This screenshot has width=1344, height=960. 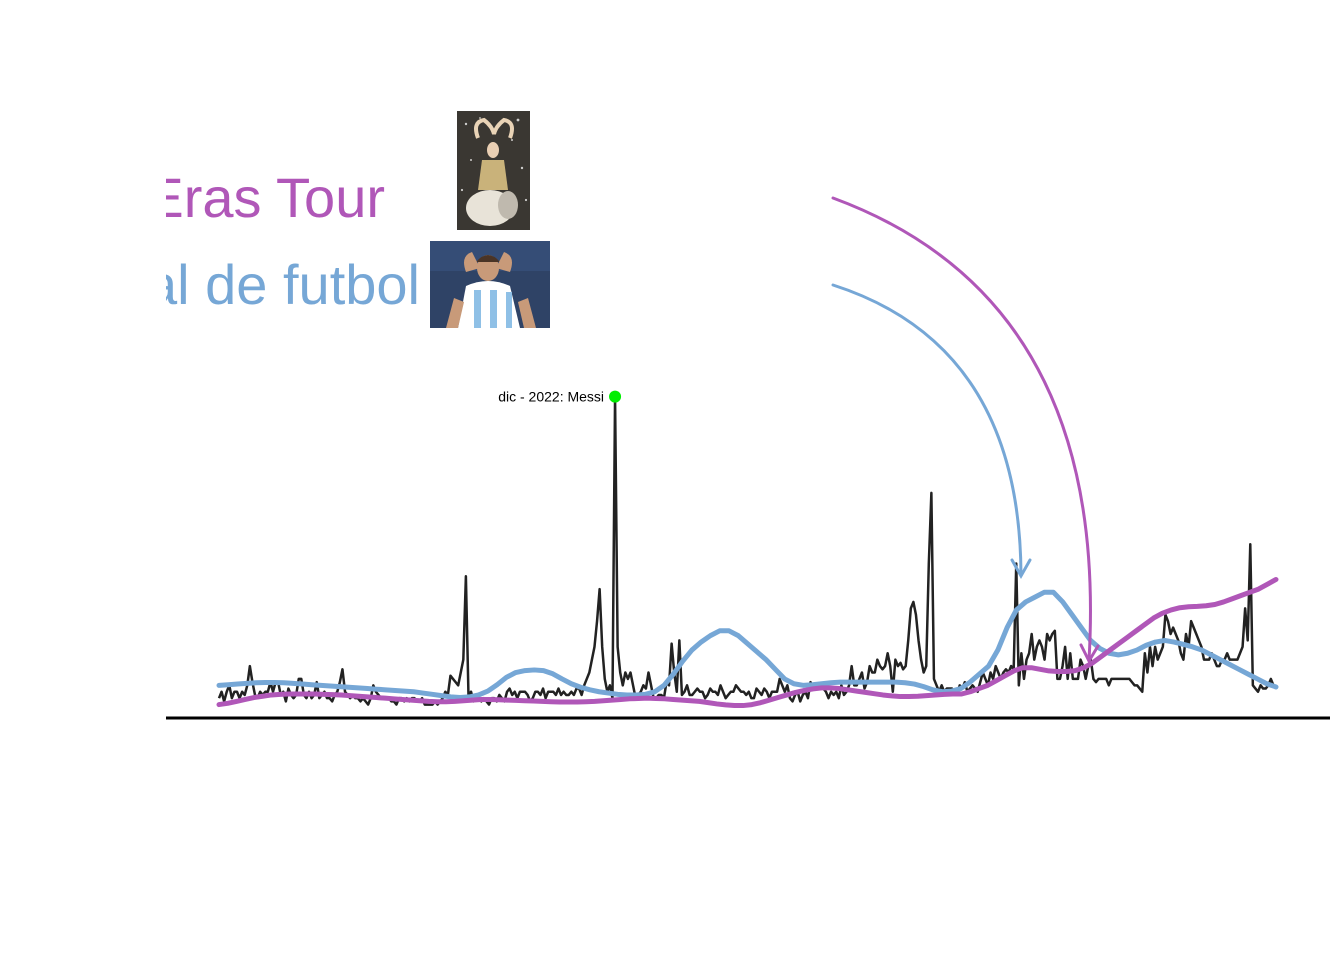 I want to click on messi-arrow, so click(x=931, y=431).